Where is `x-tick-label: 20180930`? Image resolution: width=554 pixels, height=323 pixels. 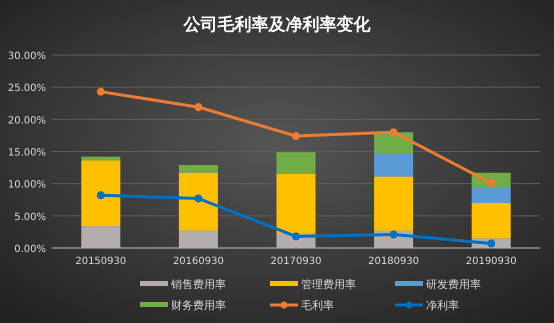
x-tick-label: 20180930 is located at coordinates (394, 261).